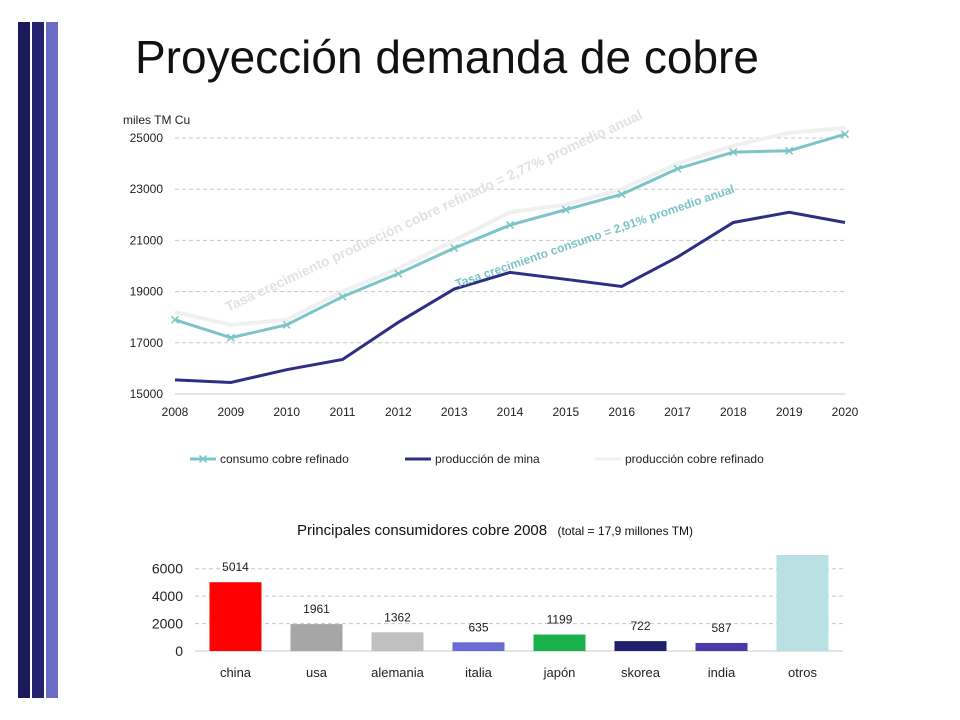 The image size is (960, 720). Describe the element at coordinates (147, 292) in the screenshot. I see `y-tick-label: 19000` at that location.